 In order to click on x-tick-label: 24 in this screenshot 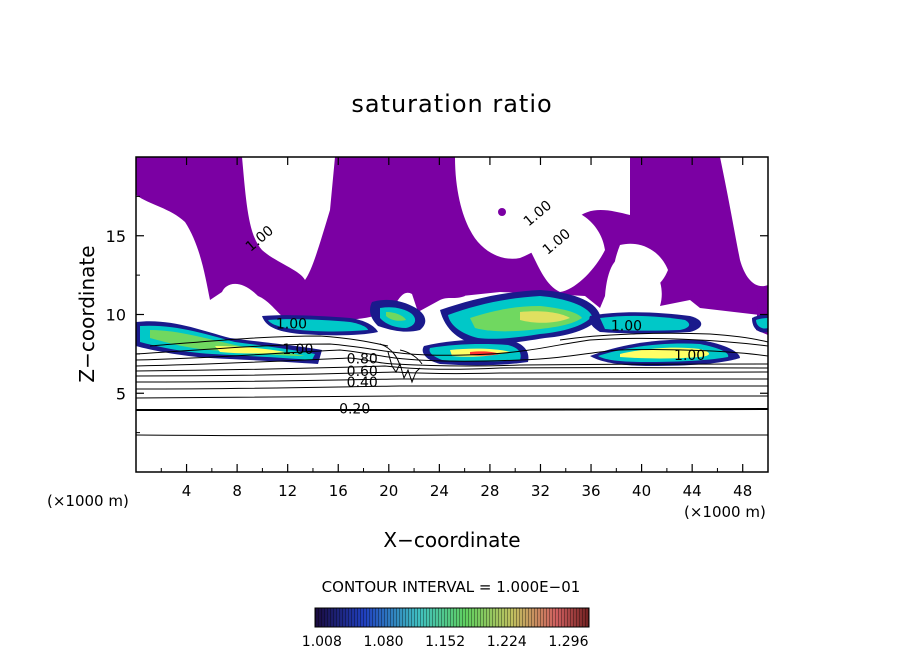, I will do `click(439, 491)`.